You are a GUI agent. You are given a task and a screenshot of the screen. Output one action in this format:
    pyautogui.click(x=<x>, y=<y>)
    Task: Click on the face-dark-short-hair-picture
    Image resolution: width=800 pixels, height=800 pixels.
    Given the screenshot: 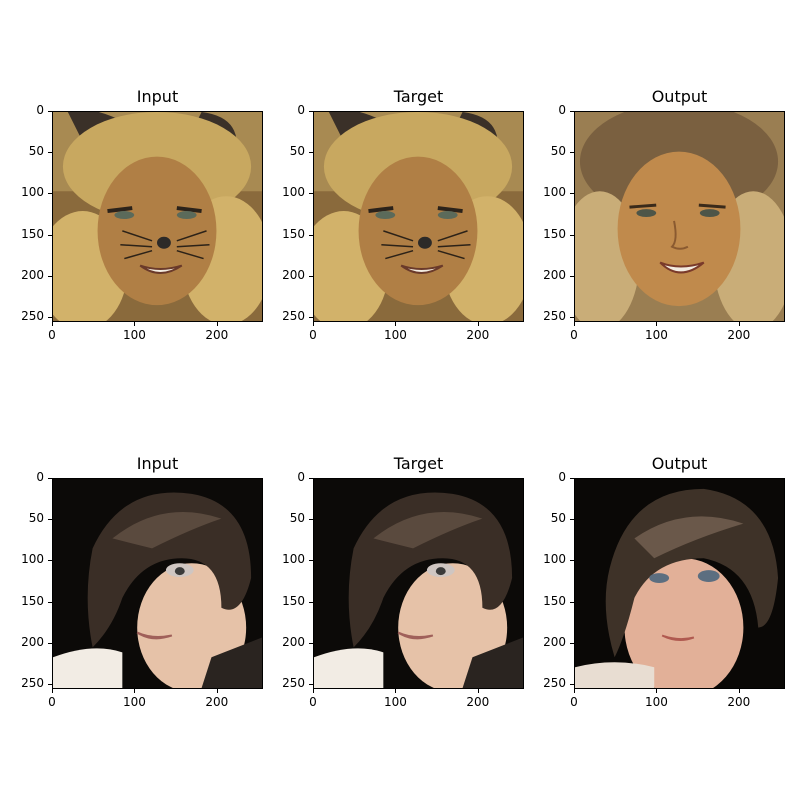 What is the action you would take?
    pyautogui.click(x=418, y=583)
    